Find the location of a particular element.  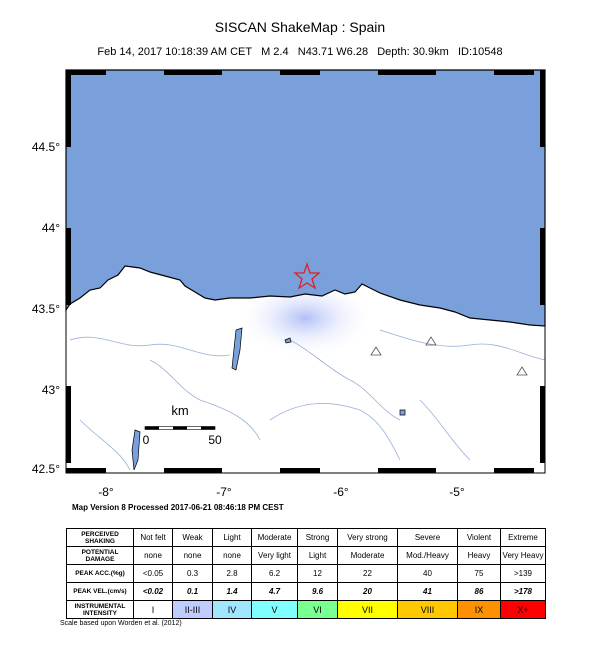

table-cell: 41 is located at coordinates (427, 591).